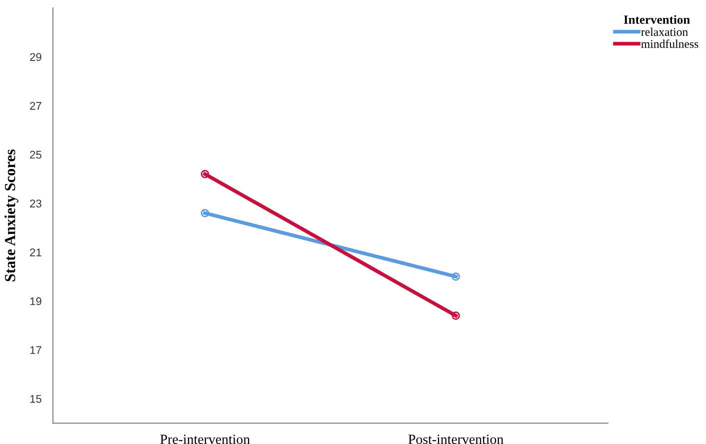  What do you see at coordinates (36, 106) in the screenshot?
I see `y-tick-label: 27` at bounding box center [36, 106].